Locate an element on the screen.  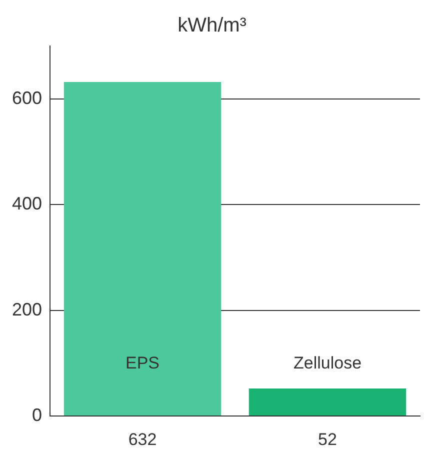
y-tick-label: 200 is located at coordinates (27, 309).